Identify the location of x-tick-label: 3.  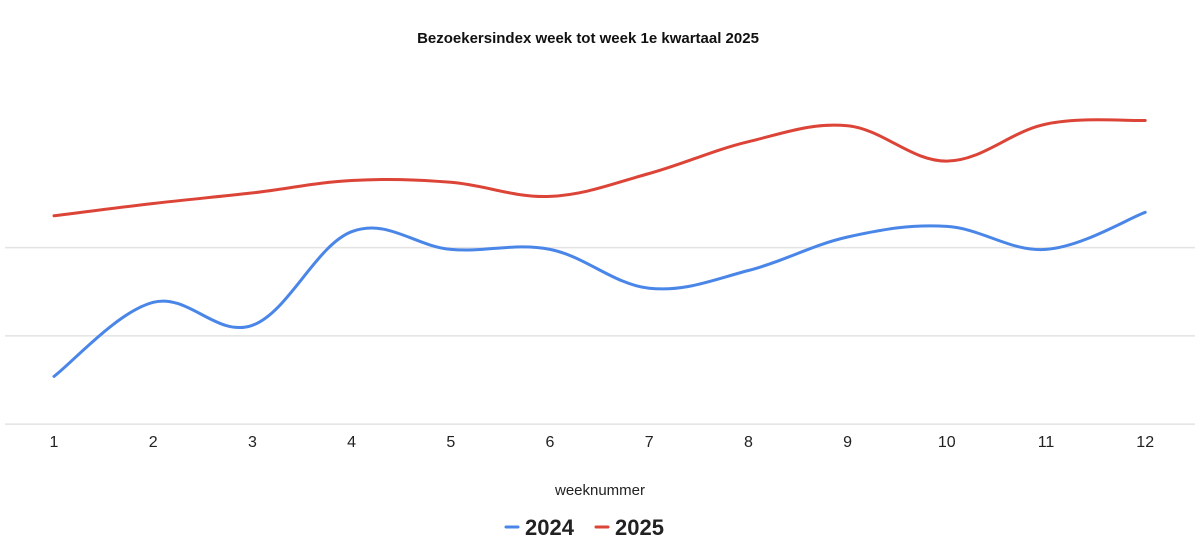
(252, 442).